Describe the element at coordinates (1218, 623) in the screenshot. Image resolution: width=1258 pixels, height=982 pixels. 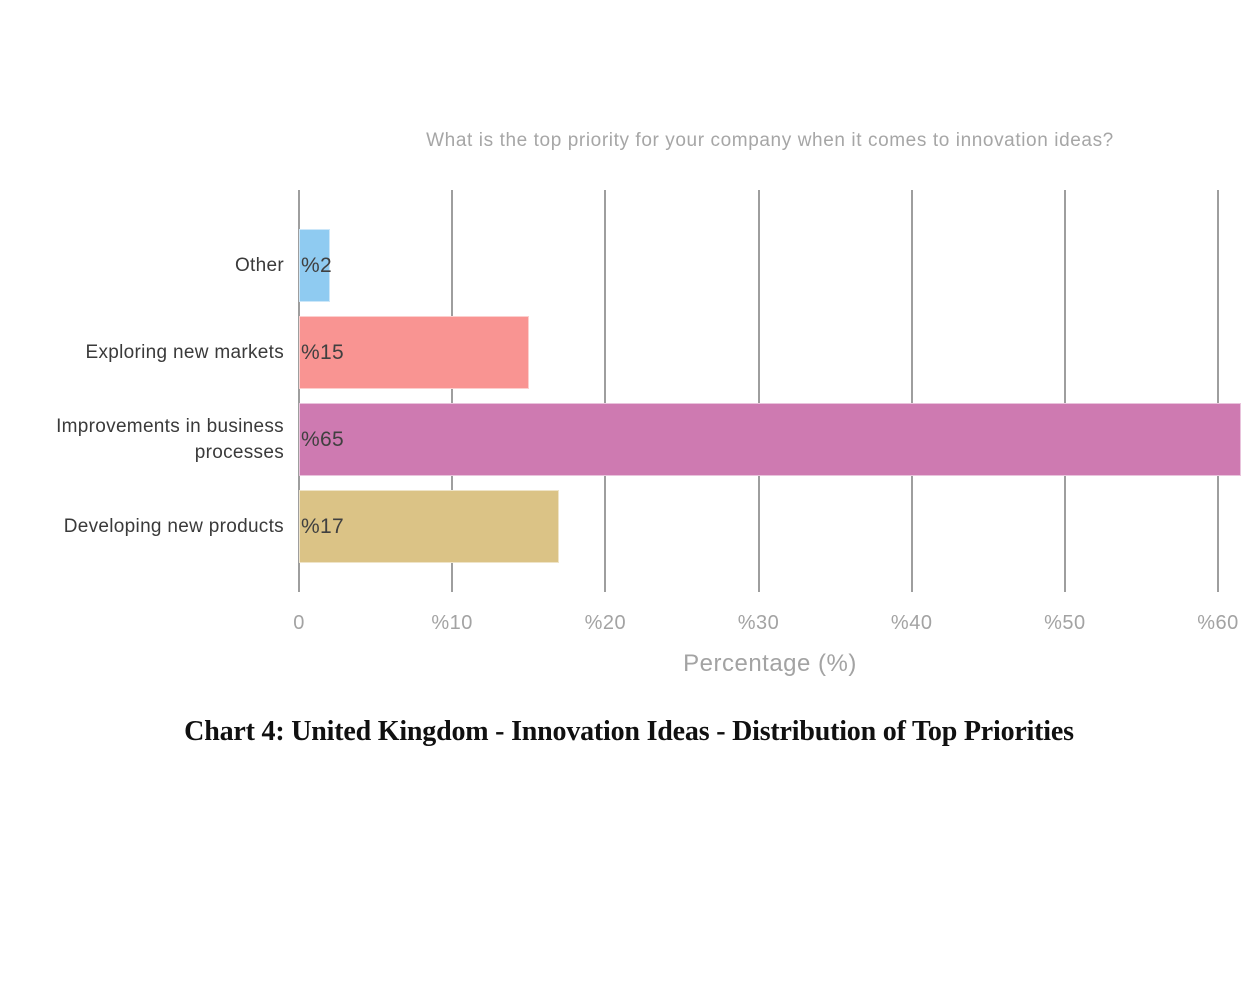
I see `x-tick-label: %60` at that location.